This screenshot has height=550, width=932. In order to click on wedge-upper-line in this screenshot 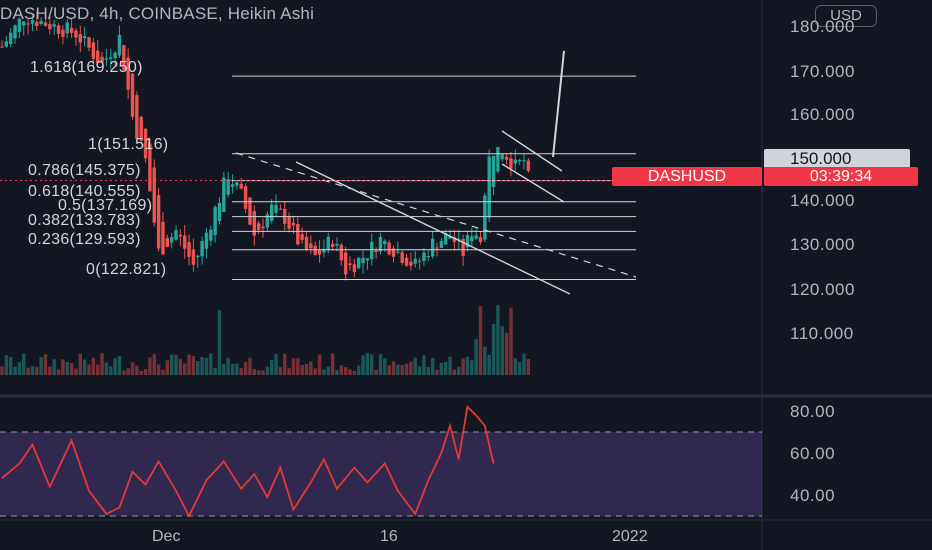, I will do `click(532, 151)`.